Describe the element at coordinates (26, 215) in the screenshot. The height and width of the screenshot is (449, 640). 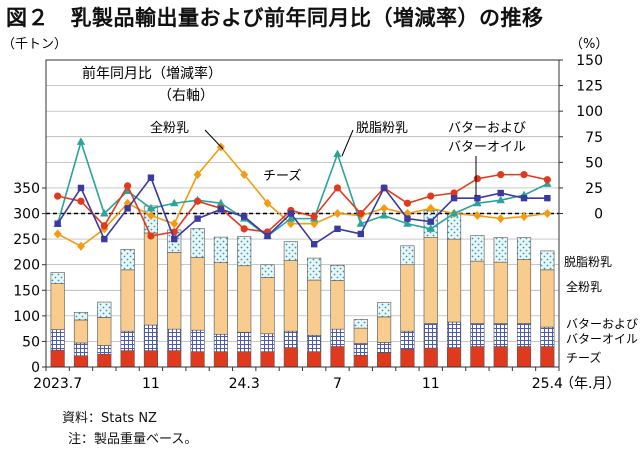
I see `left-tick-label: 300` at that location.